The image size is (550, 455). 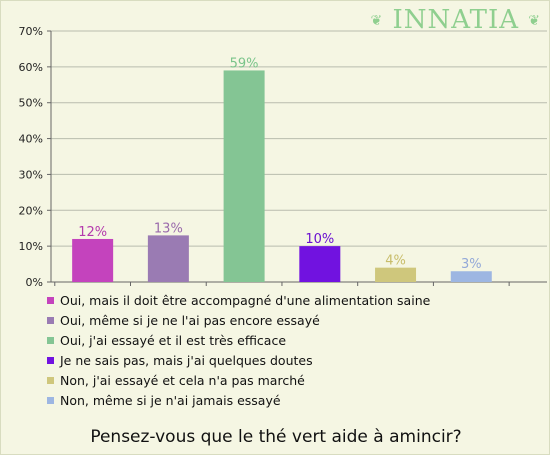 What do you see at coordinates (31, 139) in the screenshot?
I see `y-tick-label: 40%` at bounding box center [31, 139].